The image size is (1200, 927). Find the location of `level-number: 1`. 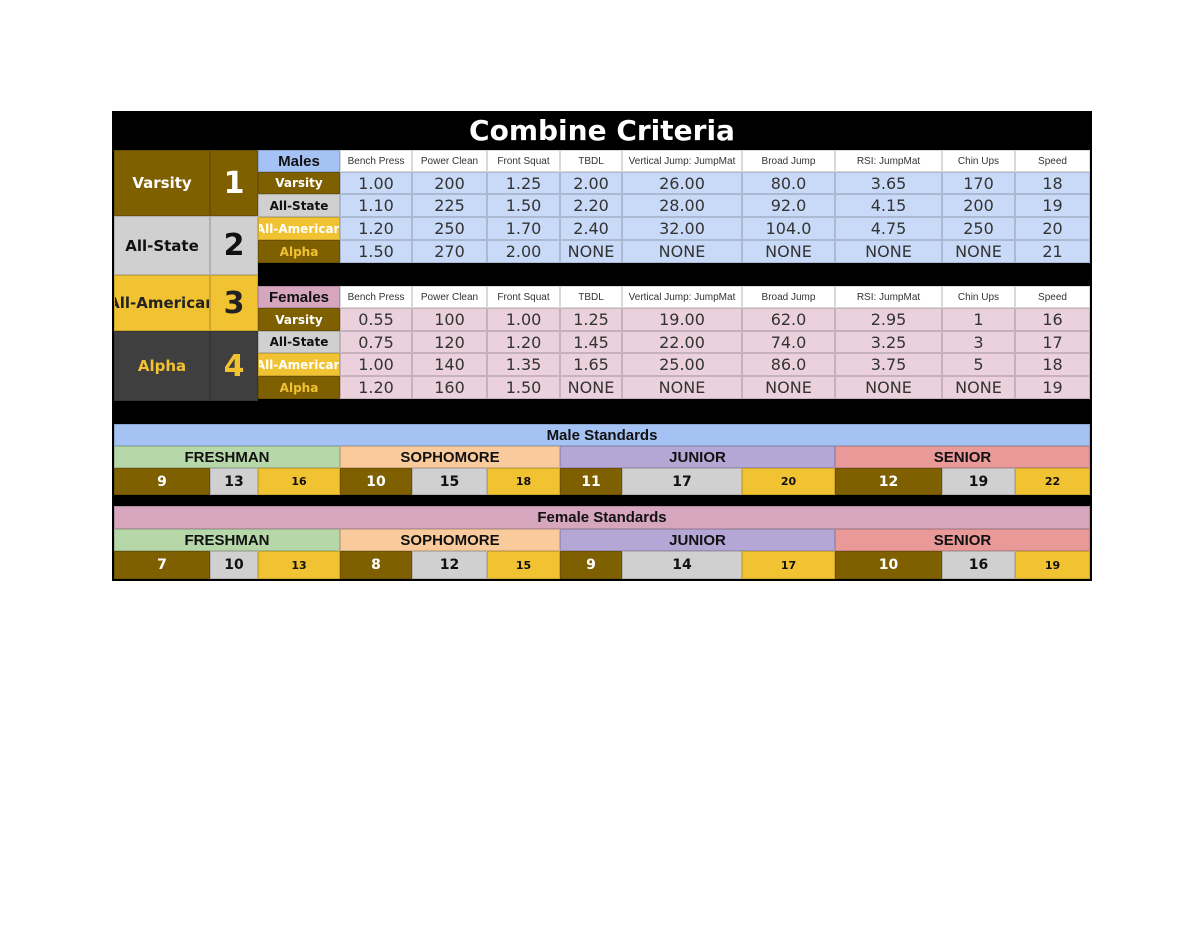

level-number: 1 is located at coordinates (234, 183).